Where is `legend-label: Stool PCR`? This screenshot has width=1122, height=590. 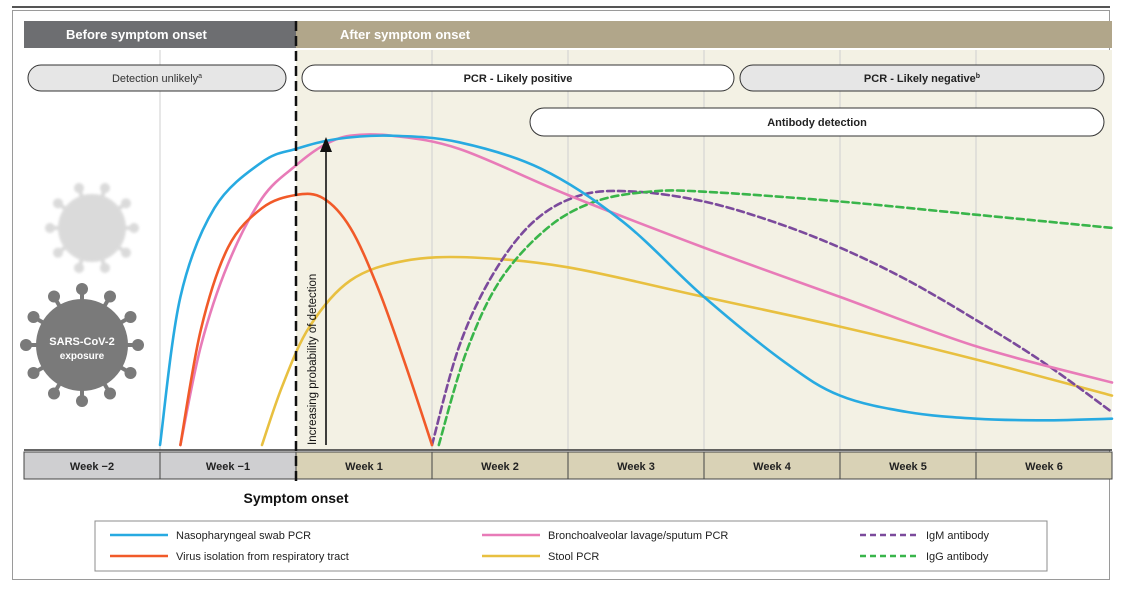 legend-label: Stool PCR is located at coordinates (573, 557).